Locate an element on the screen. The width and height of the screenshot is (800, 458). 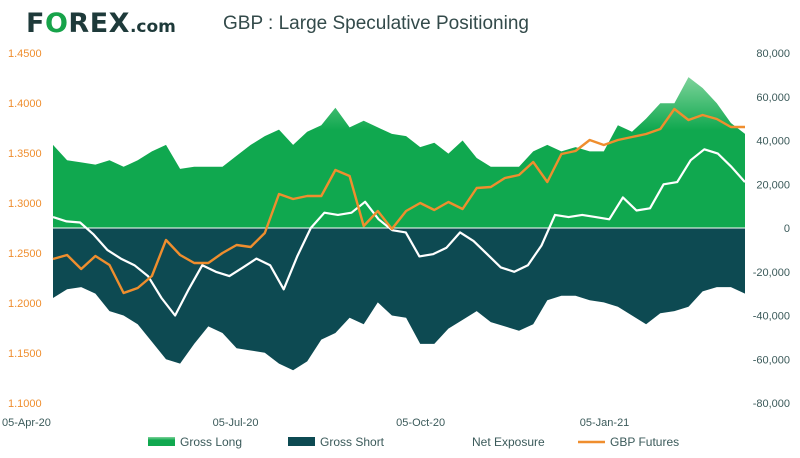
x-tick-label: 05-Jul-20 is located at coordinates (236, 423).